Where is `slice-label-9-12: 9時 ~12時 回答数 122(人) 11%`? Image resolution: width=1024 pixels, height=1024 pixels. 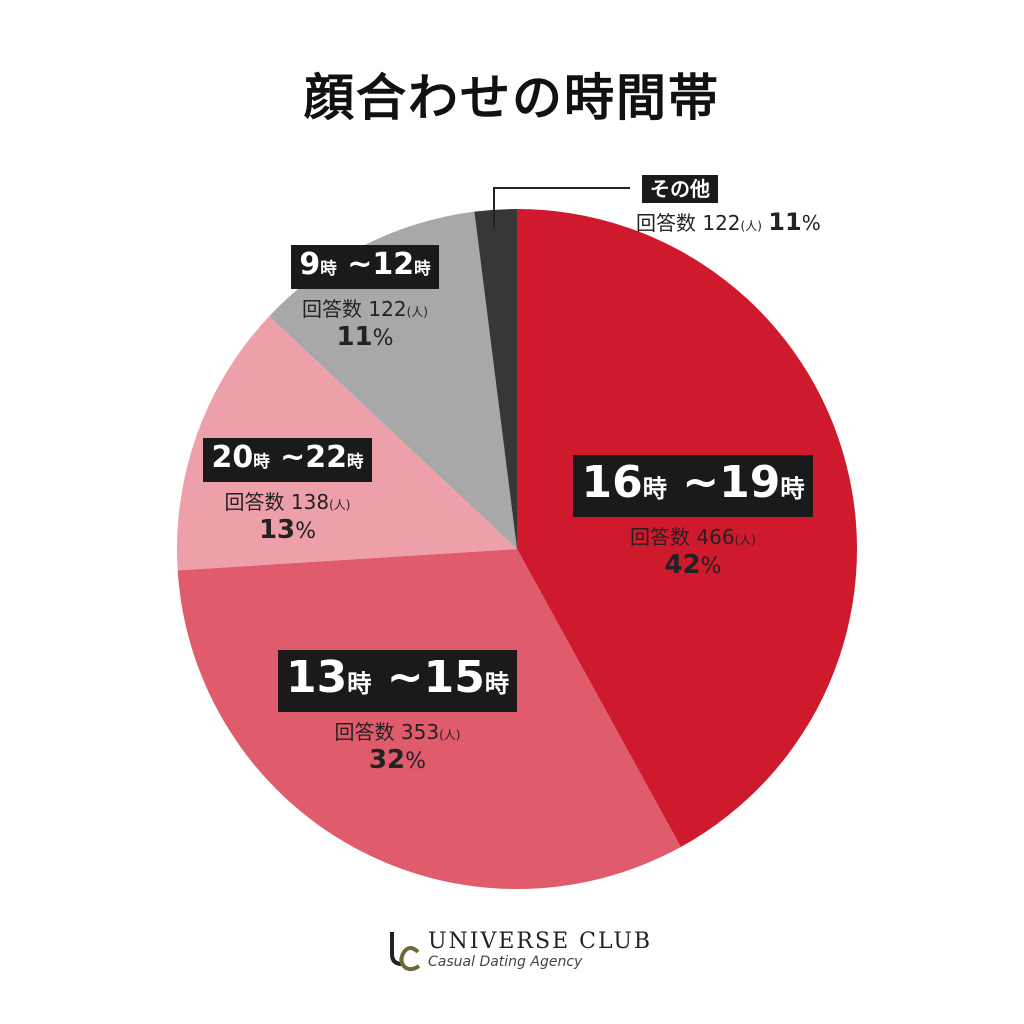
slice-label-9-12: 9時 ~12時 回答数 122(人) 11% is located at coordinates (365, 298).